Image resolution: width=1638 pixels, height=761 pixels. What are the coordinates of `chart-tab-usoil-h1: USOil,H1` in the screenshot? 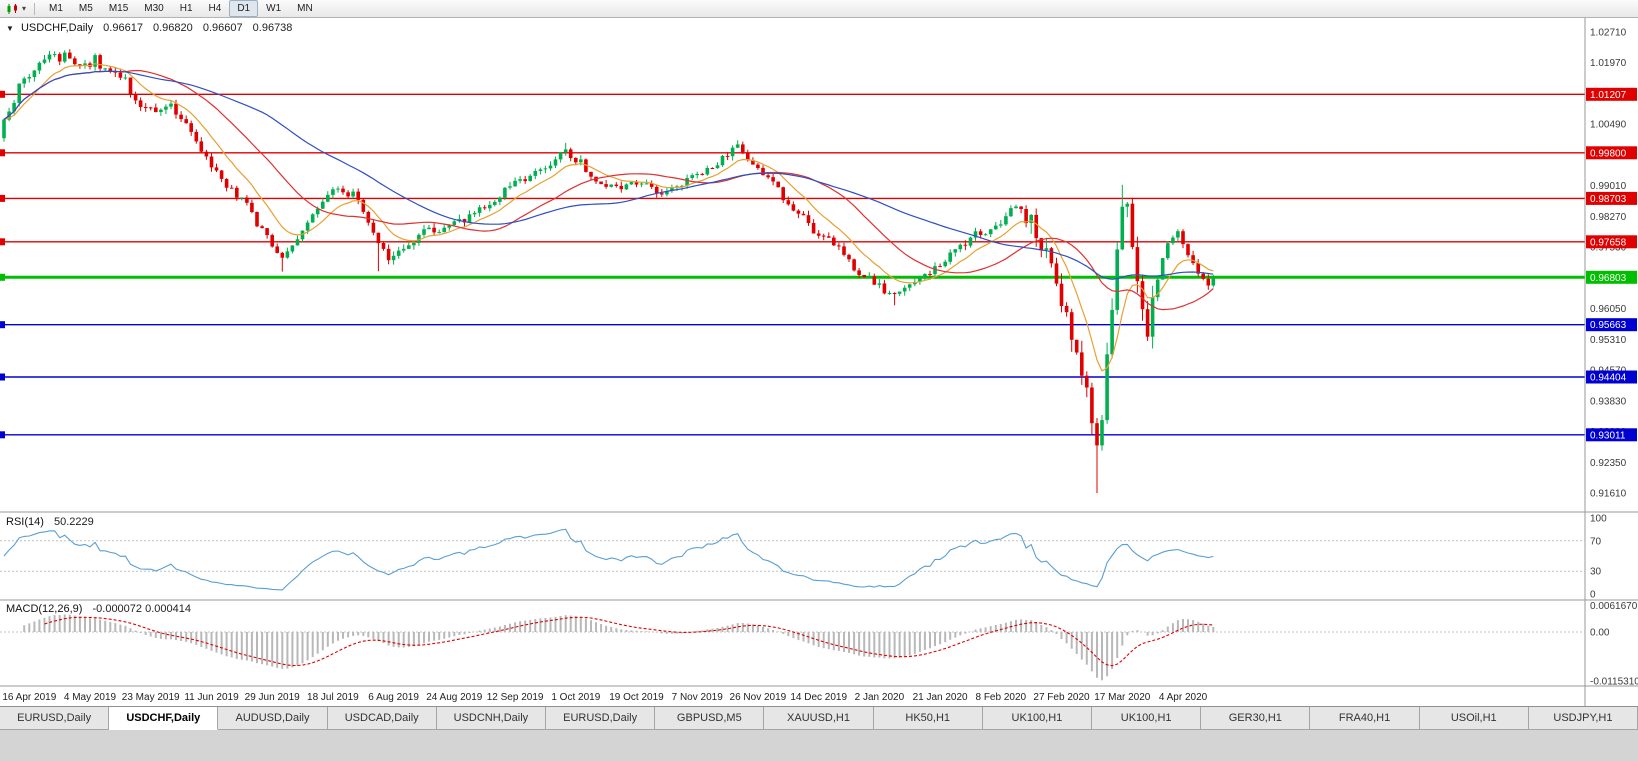 It's located at (1474, 718).